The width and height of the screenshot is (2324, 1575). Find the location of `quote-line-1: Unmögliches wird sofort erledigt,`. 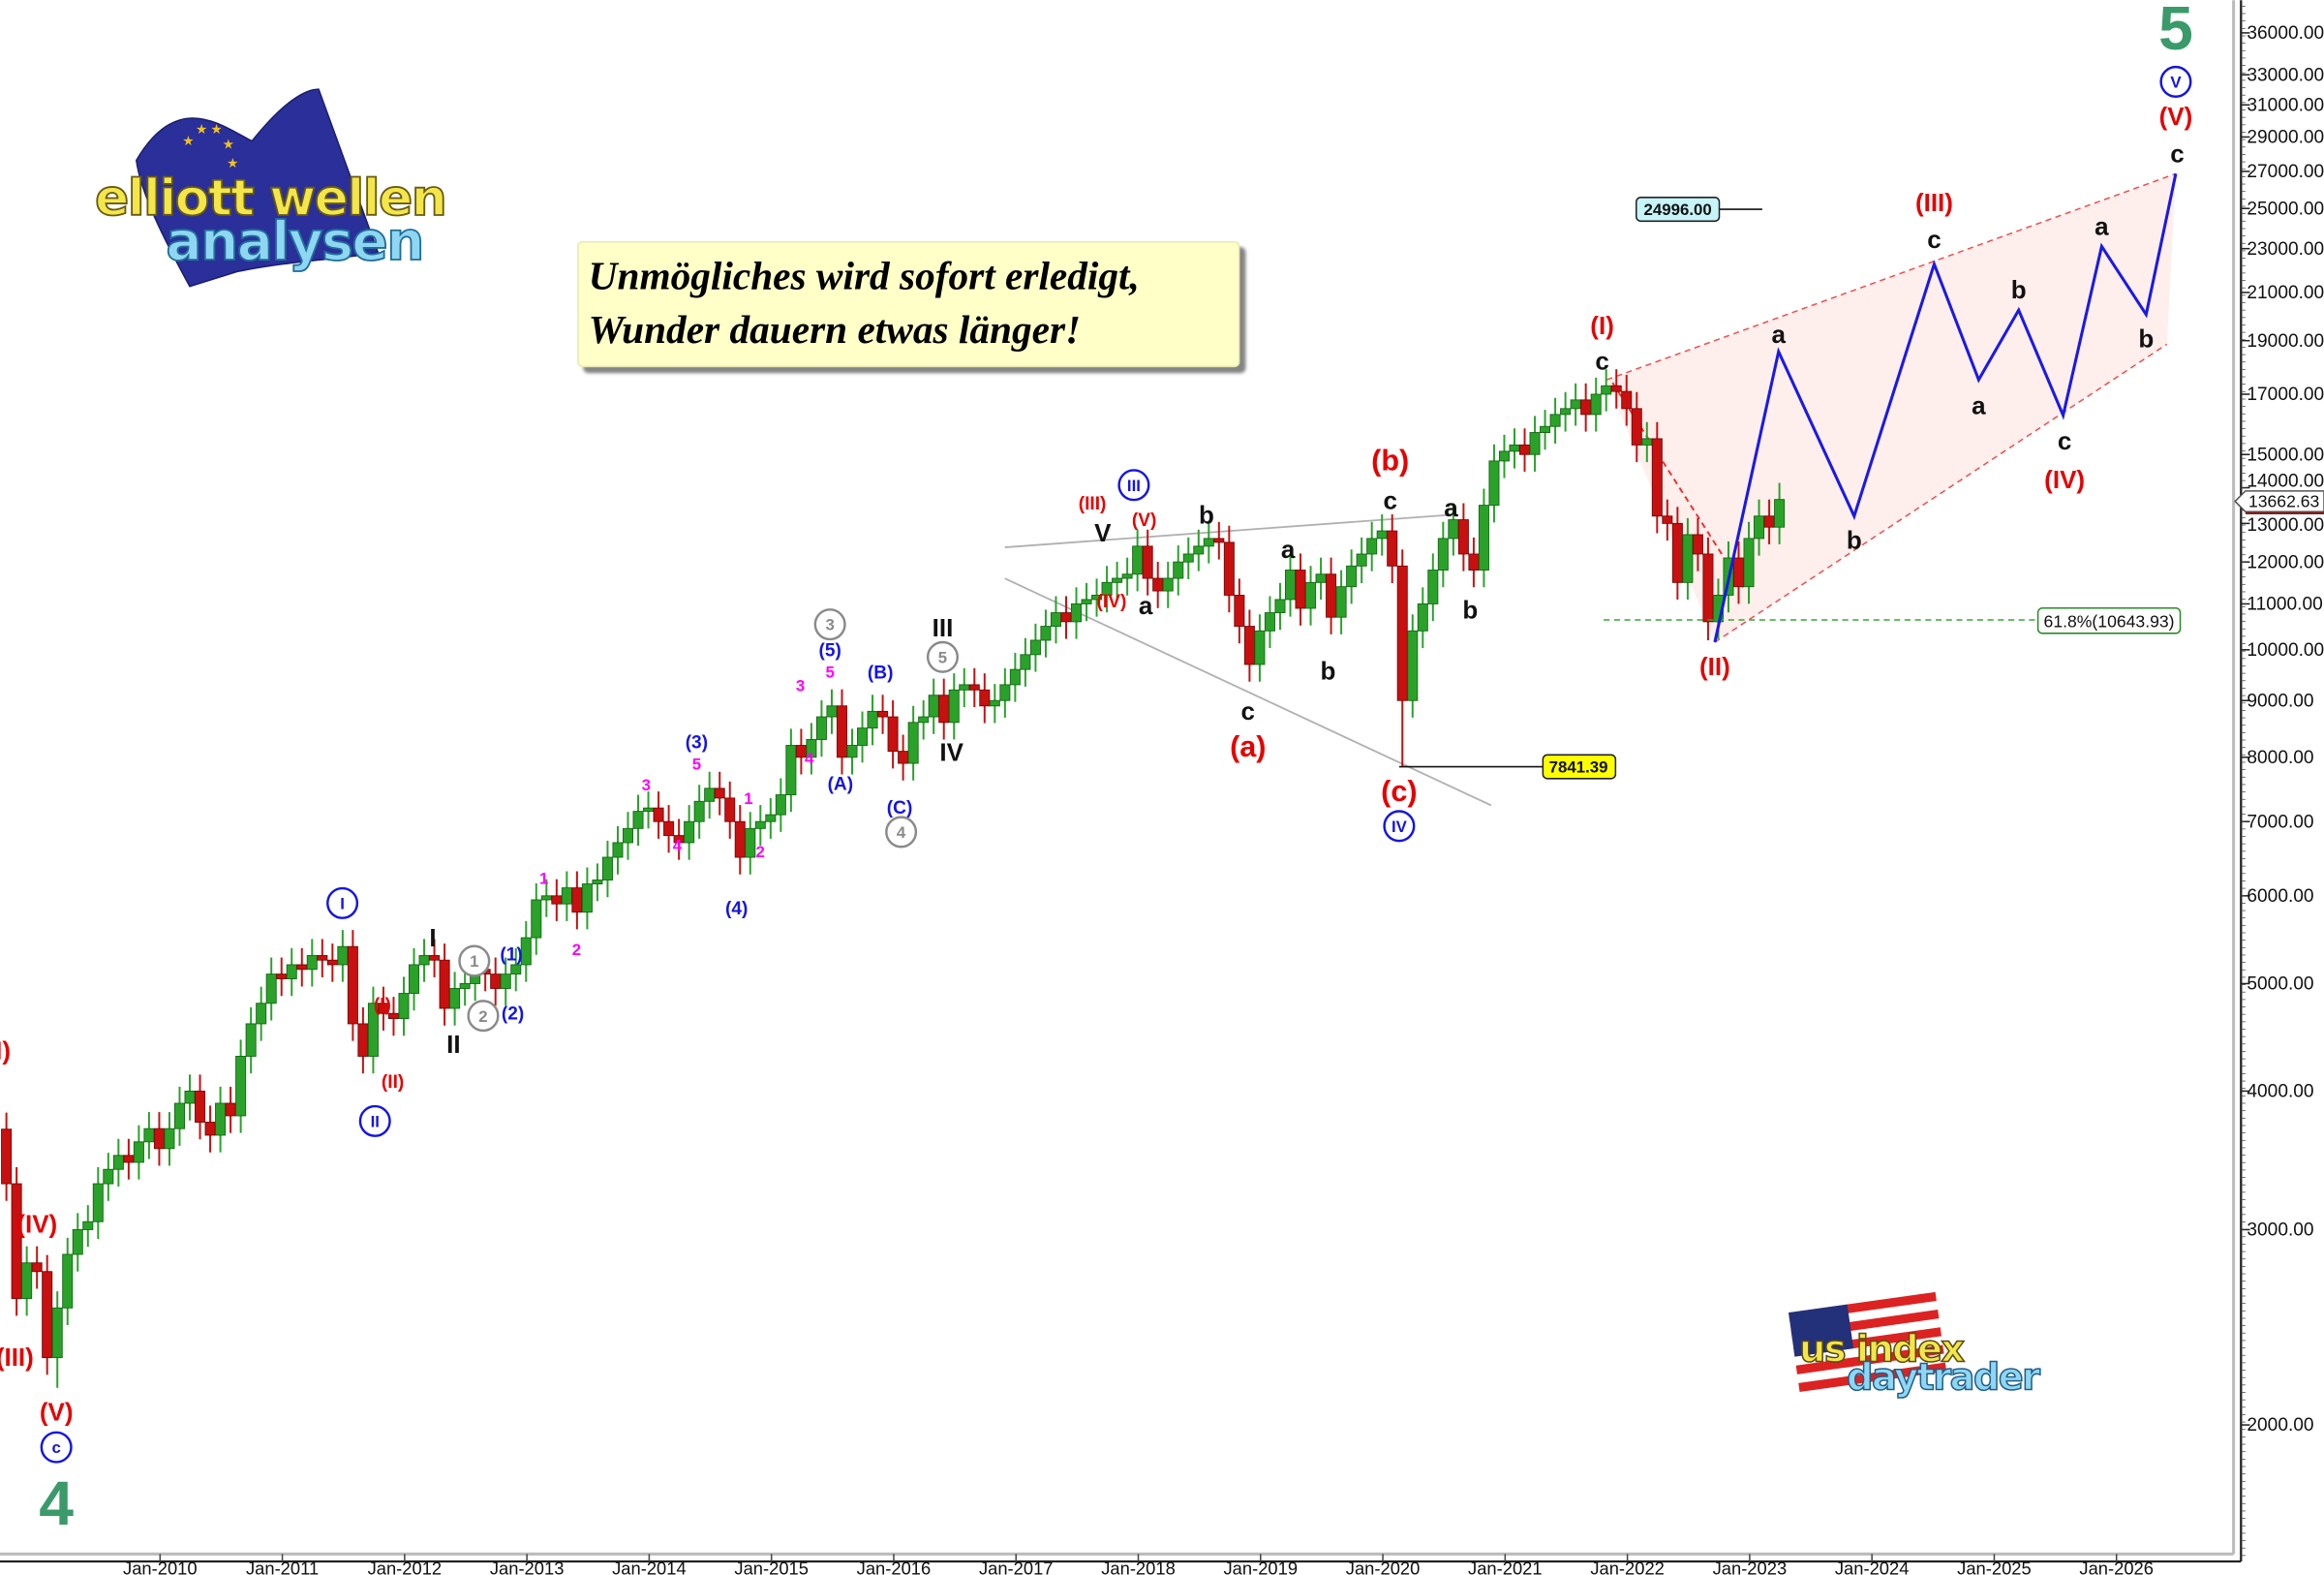

quote-line-1: Unmögliches wird sofort erledigt, is located at coordinates (864, 276).